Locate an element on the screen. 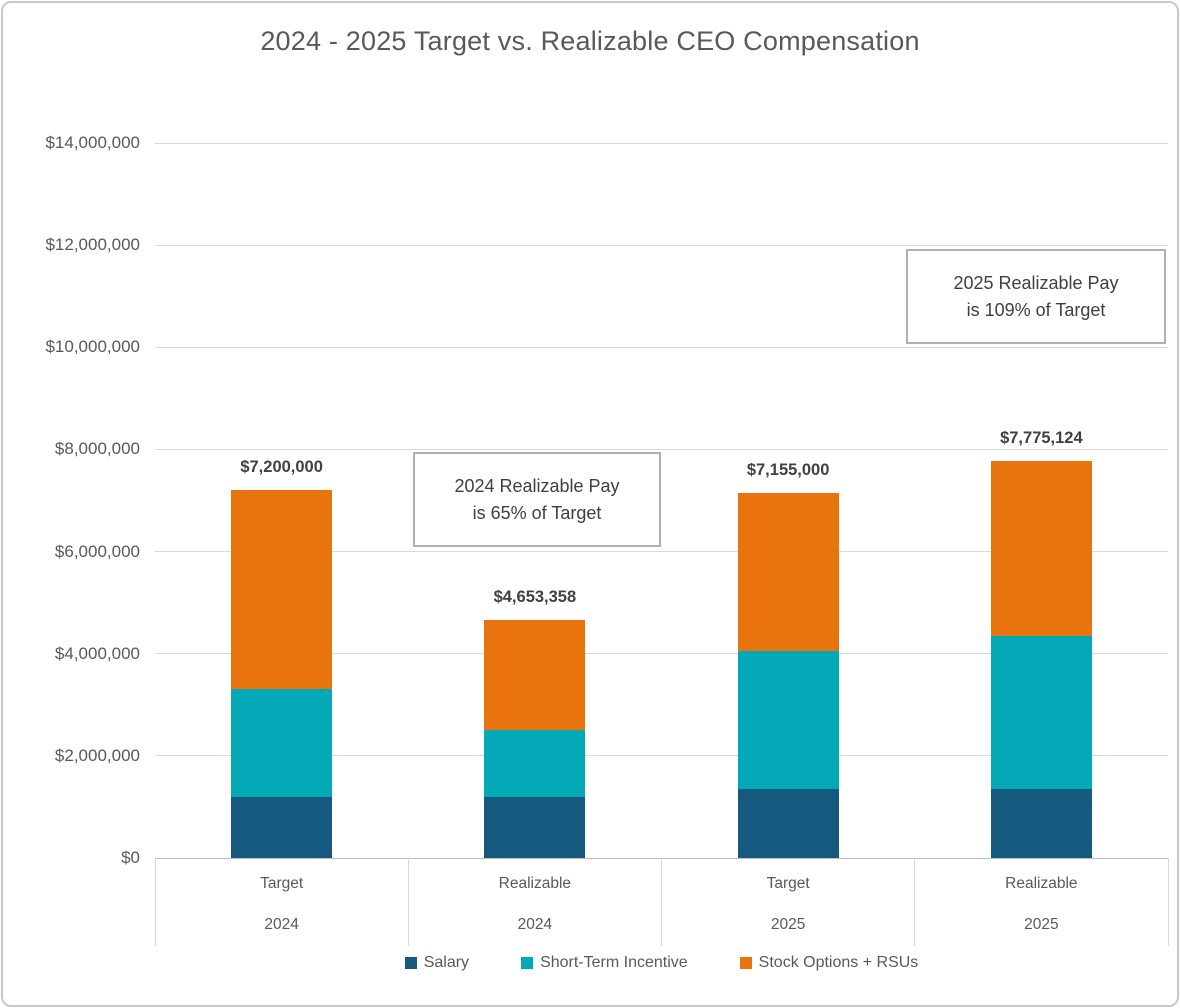  bar-total-label: $7,155,000 is located at coordinates (788, 469).